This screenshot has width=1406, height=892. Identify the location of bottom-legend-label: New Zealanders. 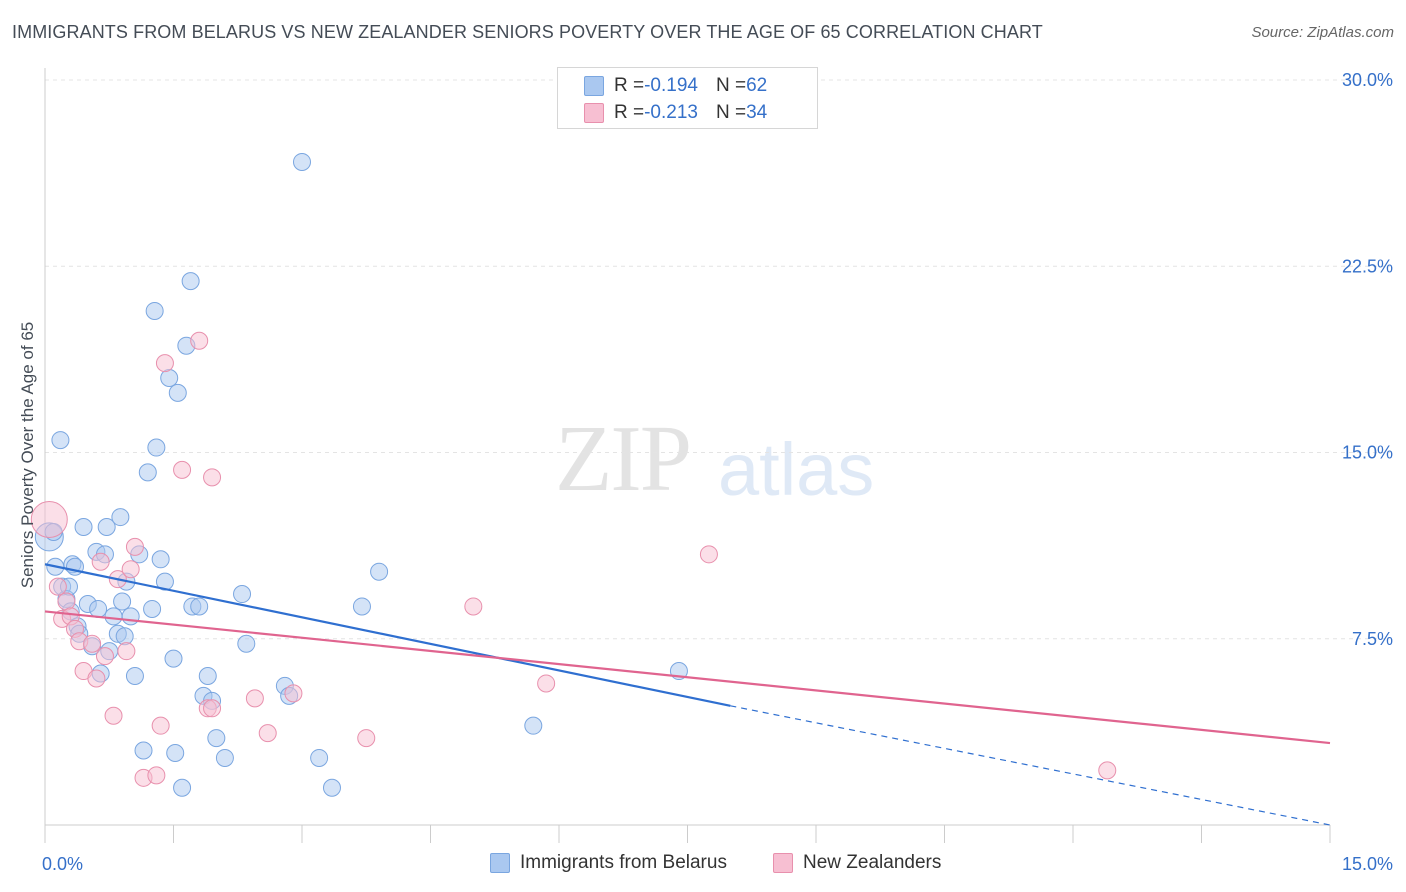
(872, 862).